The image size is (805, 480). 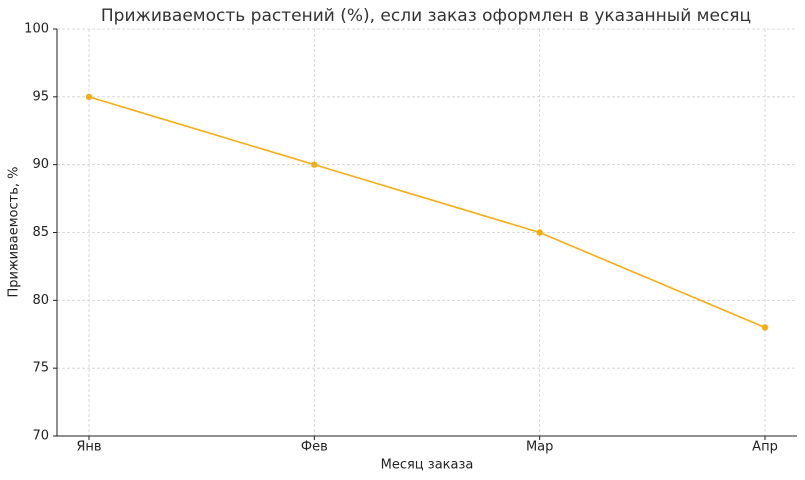 What do you see at coordinates (40, 436) in the screenshot?
I see `y-tick-label: 70` at bounding box center [40, 436].